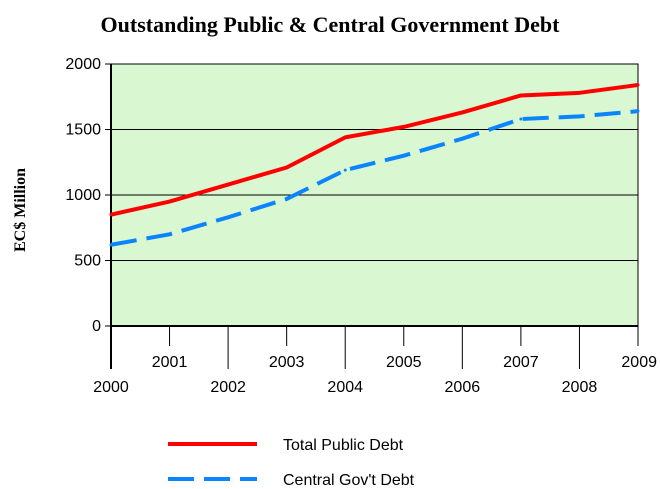 The height and width of the screenshot is (489, 660). What do you see at coordinates (345, 387) in the screenshot?
I see `x-tick-label: 2004` at bounding box center [345, 387].